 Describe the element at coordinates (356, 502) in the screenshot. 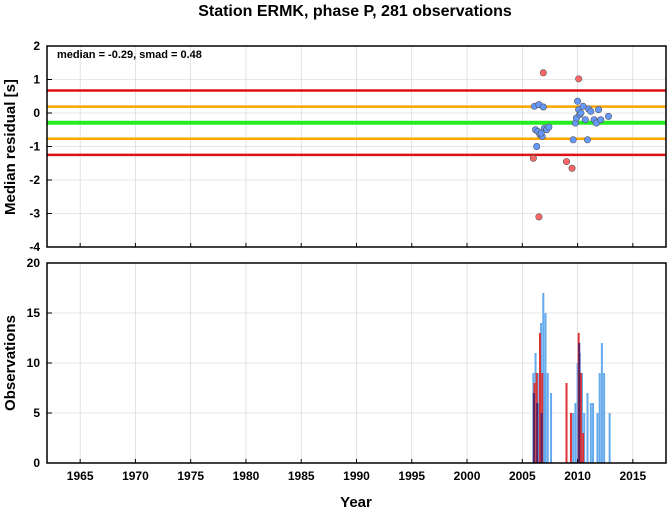

I see `x-axis-title: Year` at that location.